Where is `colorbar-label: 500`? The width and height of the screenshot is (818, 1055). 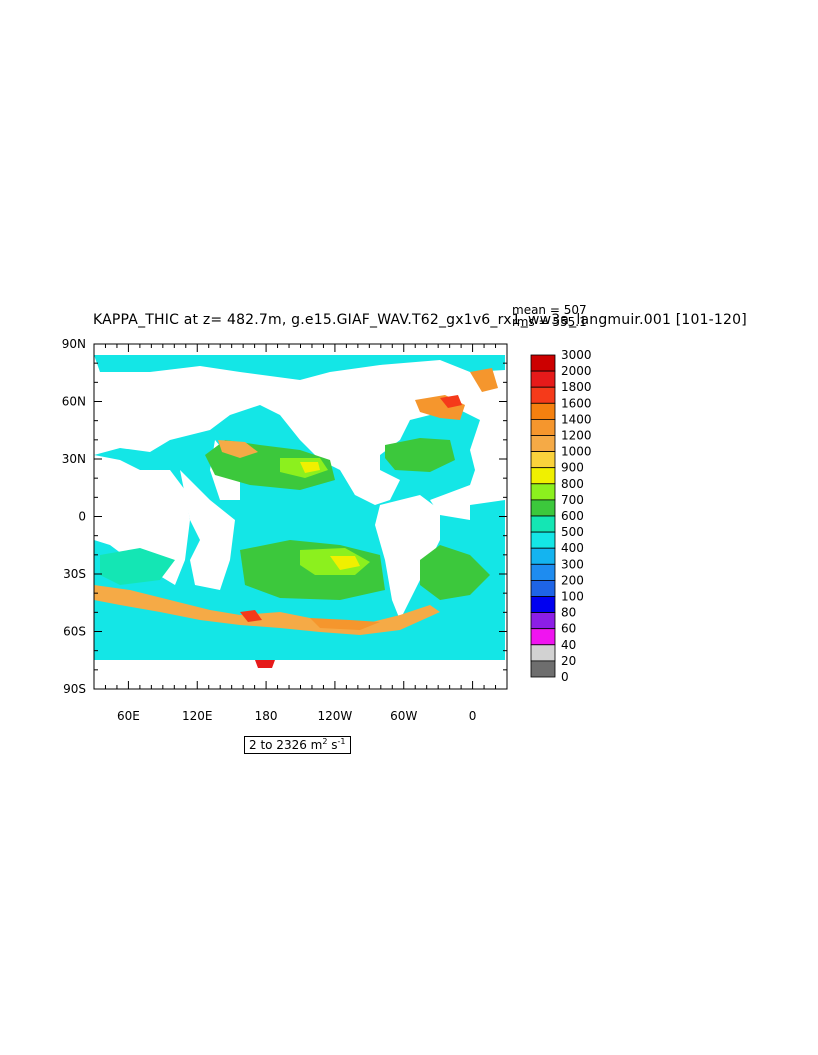 colorbar-label: 500 is located at coordinates (572, 532).